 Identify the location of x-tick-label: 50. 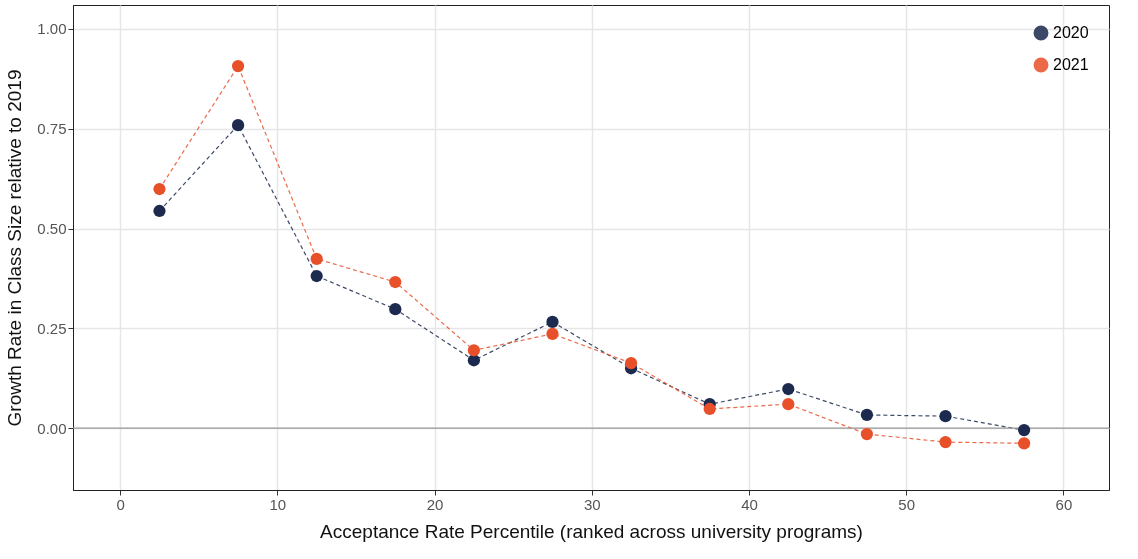
(907, 504).